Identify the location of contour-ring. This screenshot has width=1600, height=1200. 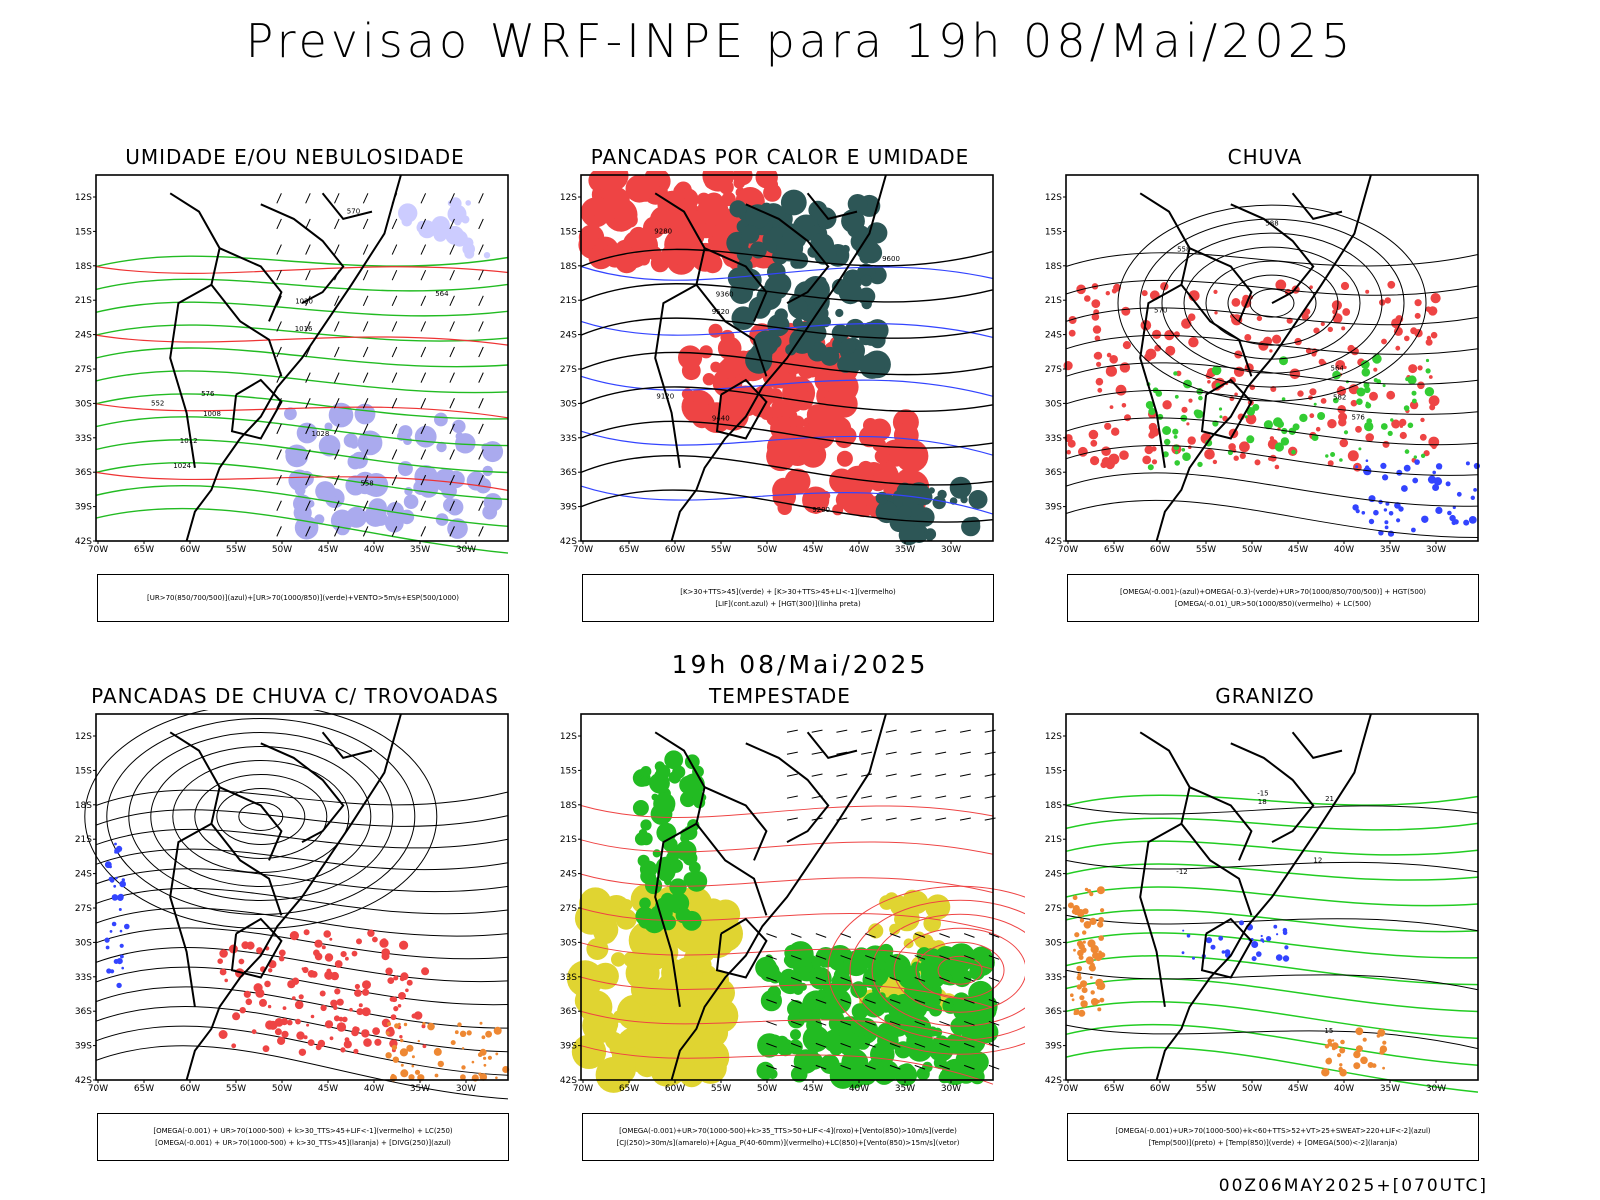
(959, 970).